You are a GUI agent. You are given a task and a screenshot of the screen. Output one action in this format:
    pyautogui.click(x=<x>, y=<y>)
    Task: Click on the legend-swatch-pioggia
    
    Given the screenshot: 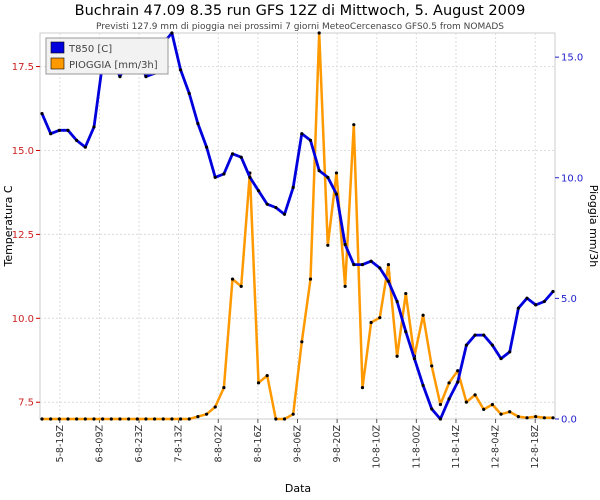 What is the action you would take?
    pyautogui.click(x=57, y=63)
    